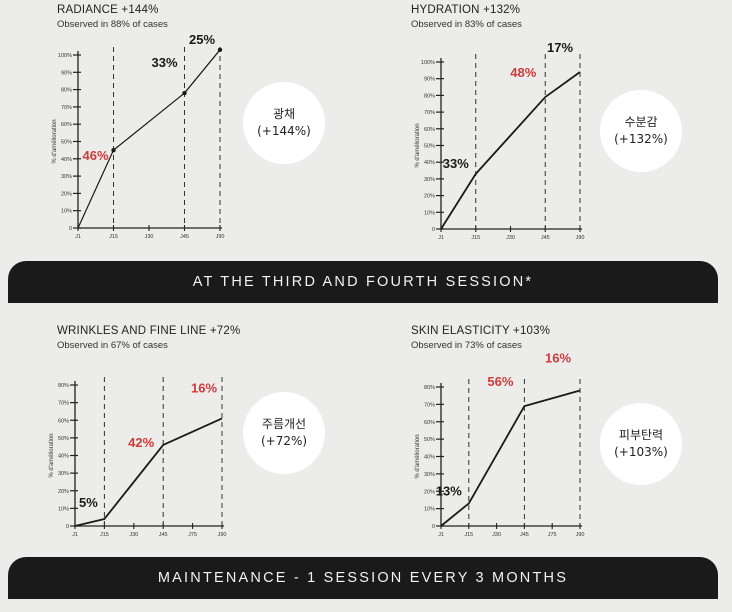 This screenshot has width=732, height=612. I want to click on data-label: 13%, so click(449, 490).